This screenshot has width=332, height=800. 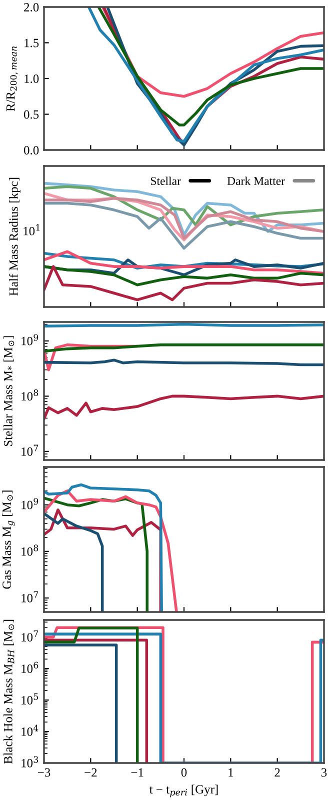 What do you see at coordinates (30, 698) in the screenshot?
I see `y-tick-label: 10$^{5}$` at bounding box center [30, 698].